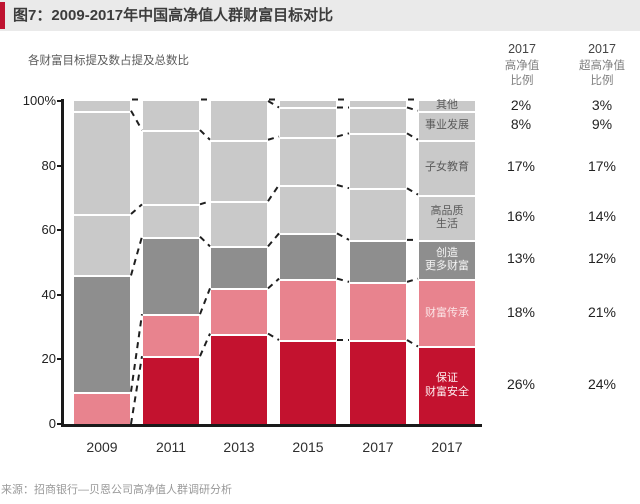  Describe the element at coordinates (602, 124) in the screenshot. I see `pct-value-uhnw-事业发展: 9%` at that location.